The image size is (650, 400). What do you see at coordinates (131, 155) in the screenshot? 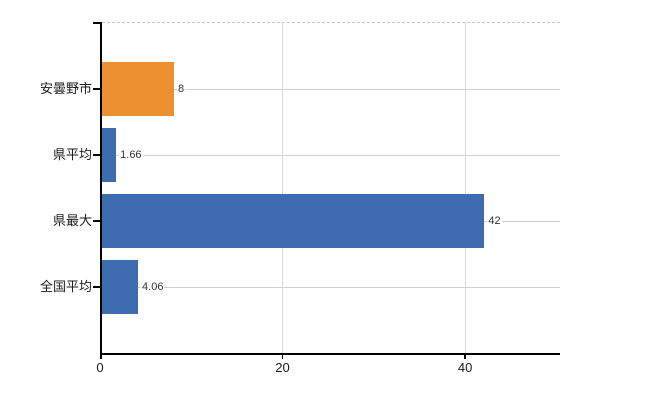
I see `bar-value-label: 1.66` at bounding box center [131, 155].